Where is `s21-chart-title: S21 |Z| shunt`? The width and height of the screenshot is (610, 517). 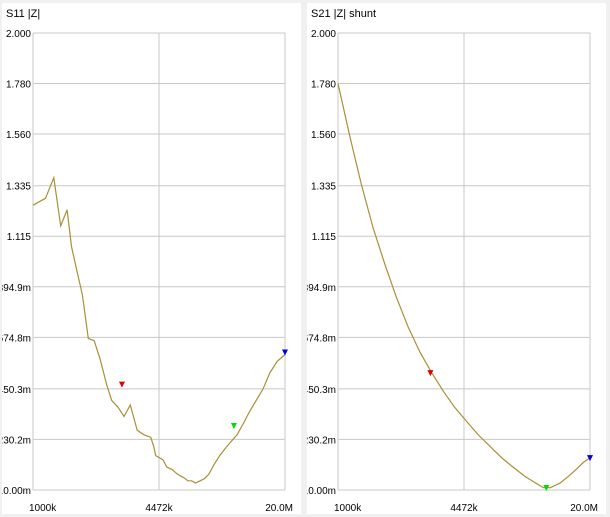 s21-chart-title: S21 |Z| shunt is located at coordinates (344, 14).